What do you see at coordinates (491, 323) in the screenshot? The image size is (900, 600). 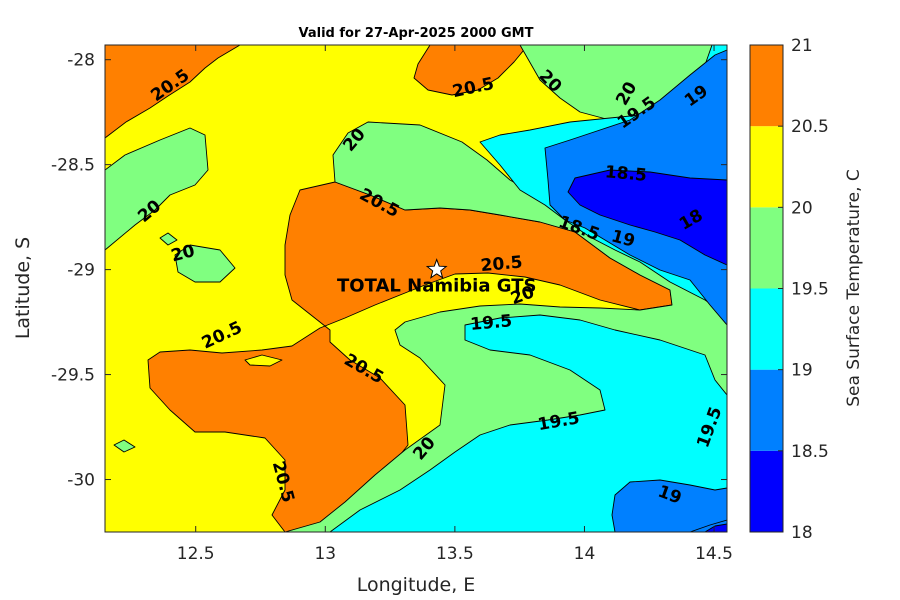 I see `contour-label: 19.5` at bounding box center [491, 323].